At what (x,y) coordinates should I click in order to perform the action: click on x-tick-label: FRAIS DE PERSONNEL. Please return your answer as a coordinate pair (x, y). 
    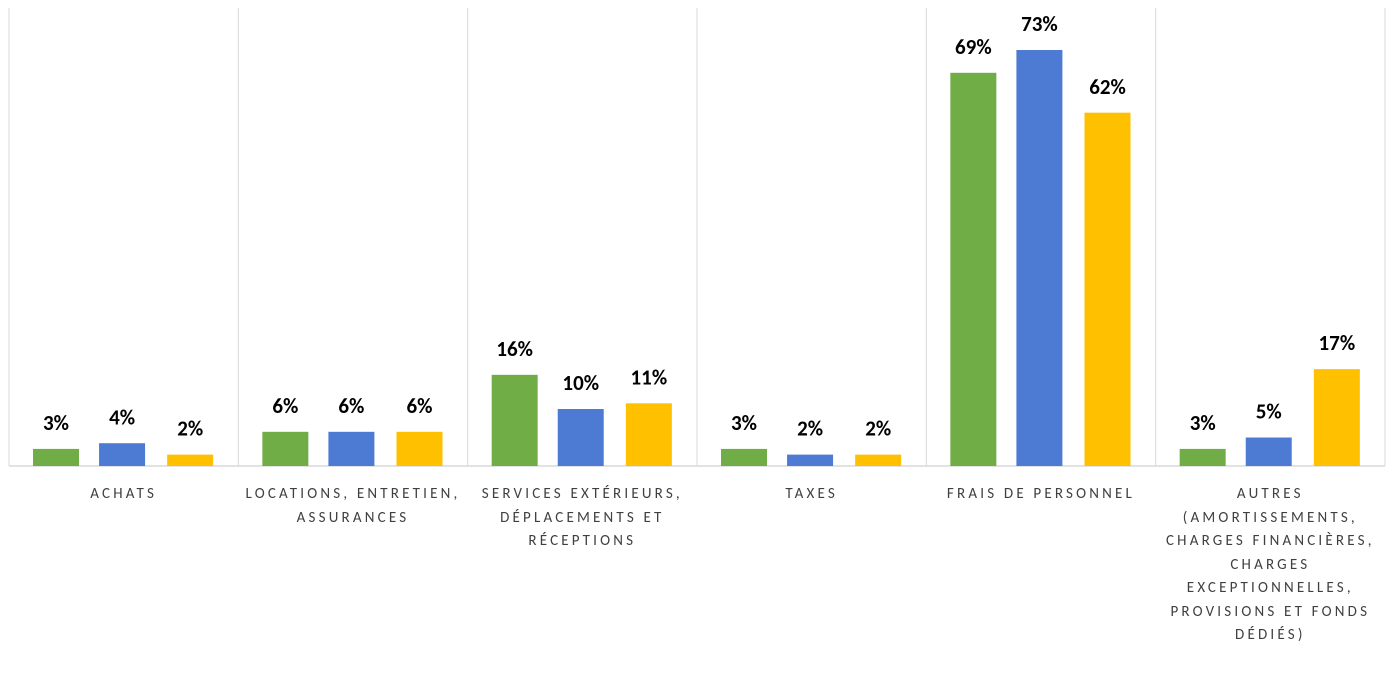
    Looking at the image, I should click on (1041, 494).